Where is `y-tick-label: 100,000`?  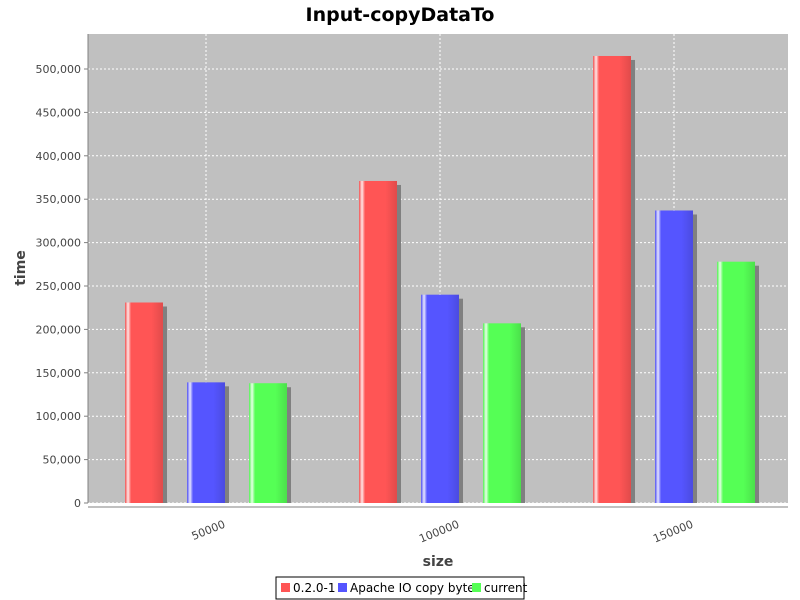
y-tick-label: 100,000 is located at coordinates (59, 416).